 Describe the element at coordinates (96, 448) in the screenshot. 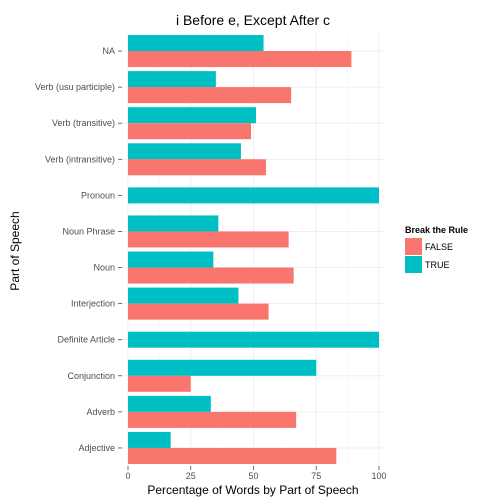

I see `y-tick-label: Adjective` at that location.